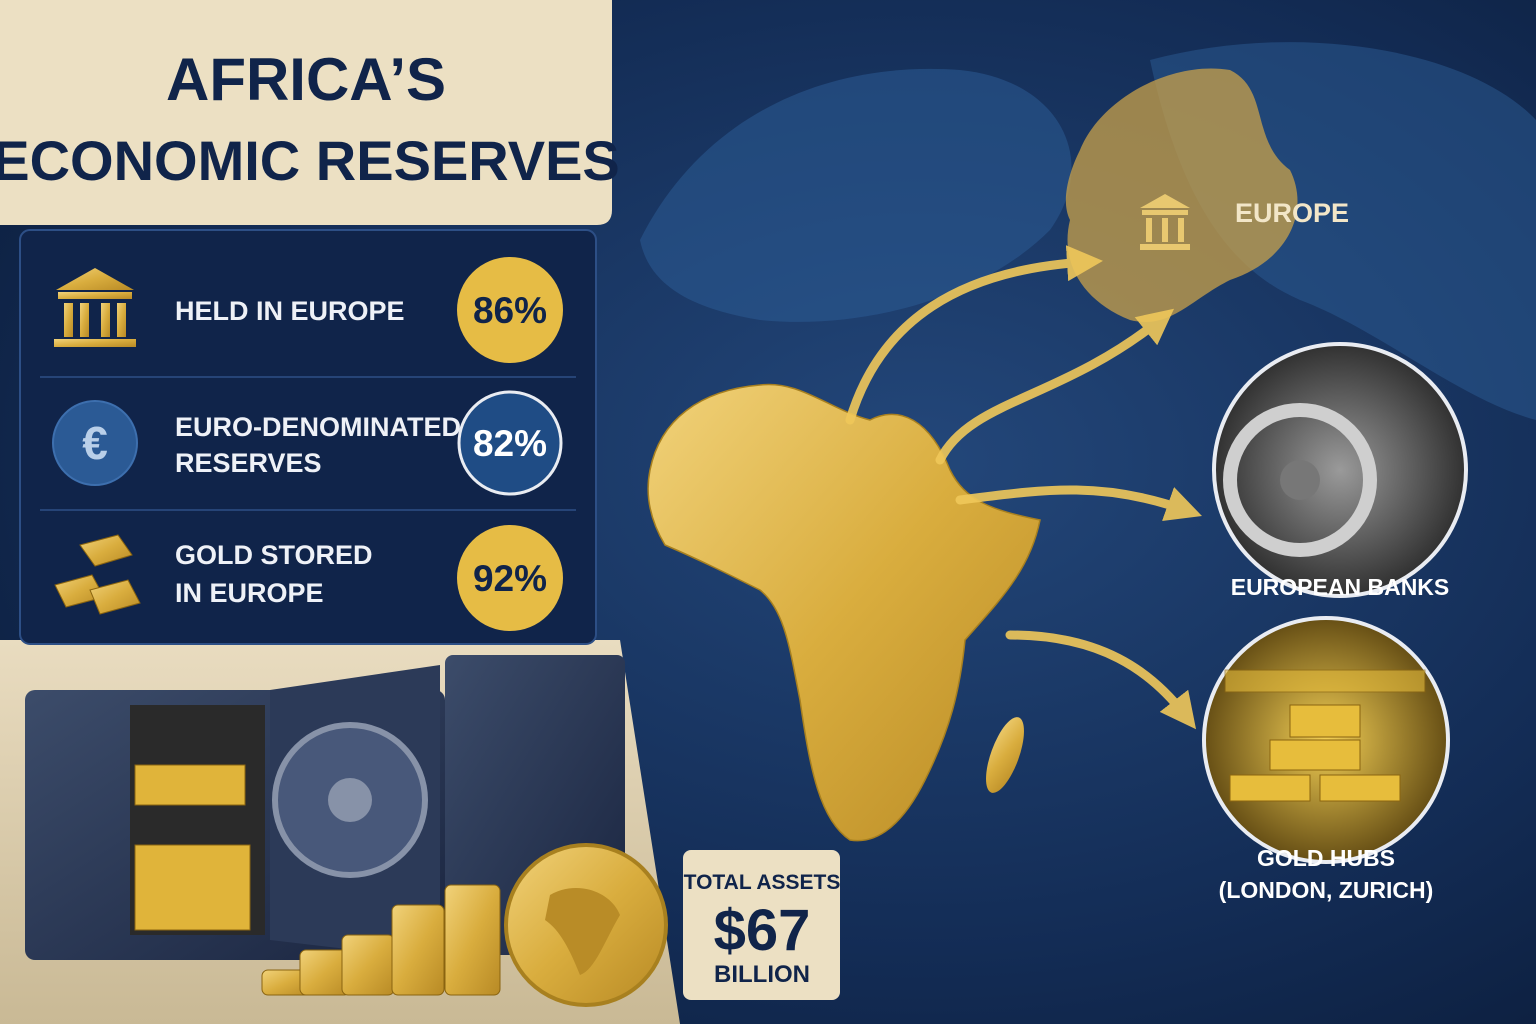 This screenshot has width=1536, height=1024. What do you see at coordinates (582, 931) in the screenshot?
I see `coin-emblem` at bounding box center [582, 931].